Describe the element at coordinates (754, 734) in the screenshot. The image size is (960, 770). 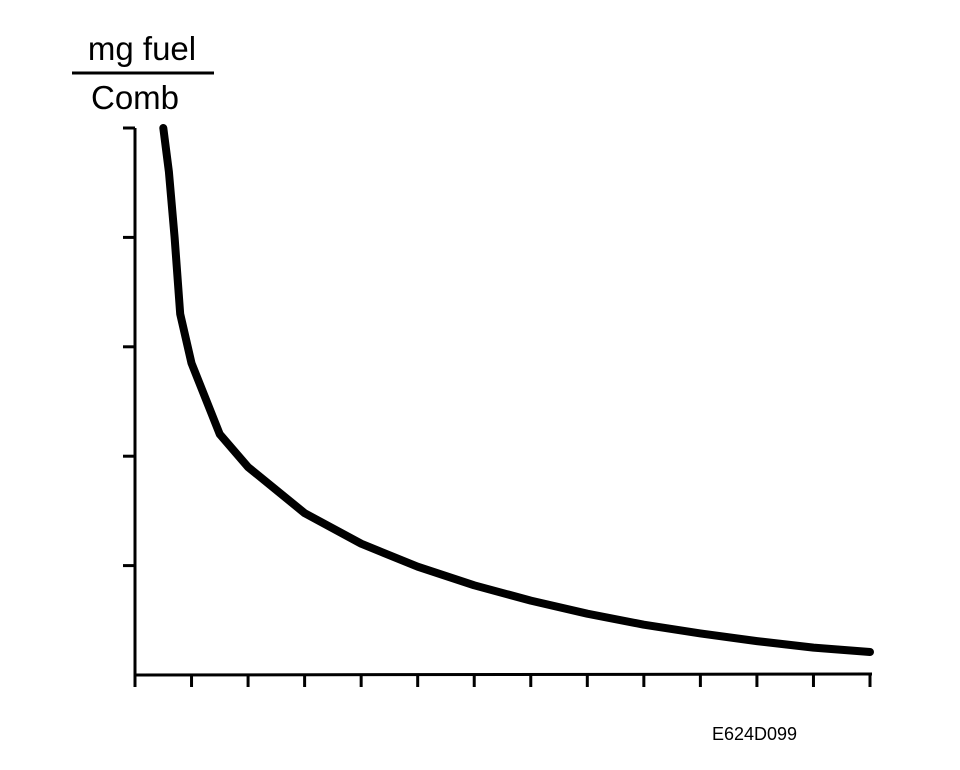
I see `figure-id: E624D099` at that location.